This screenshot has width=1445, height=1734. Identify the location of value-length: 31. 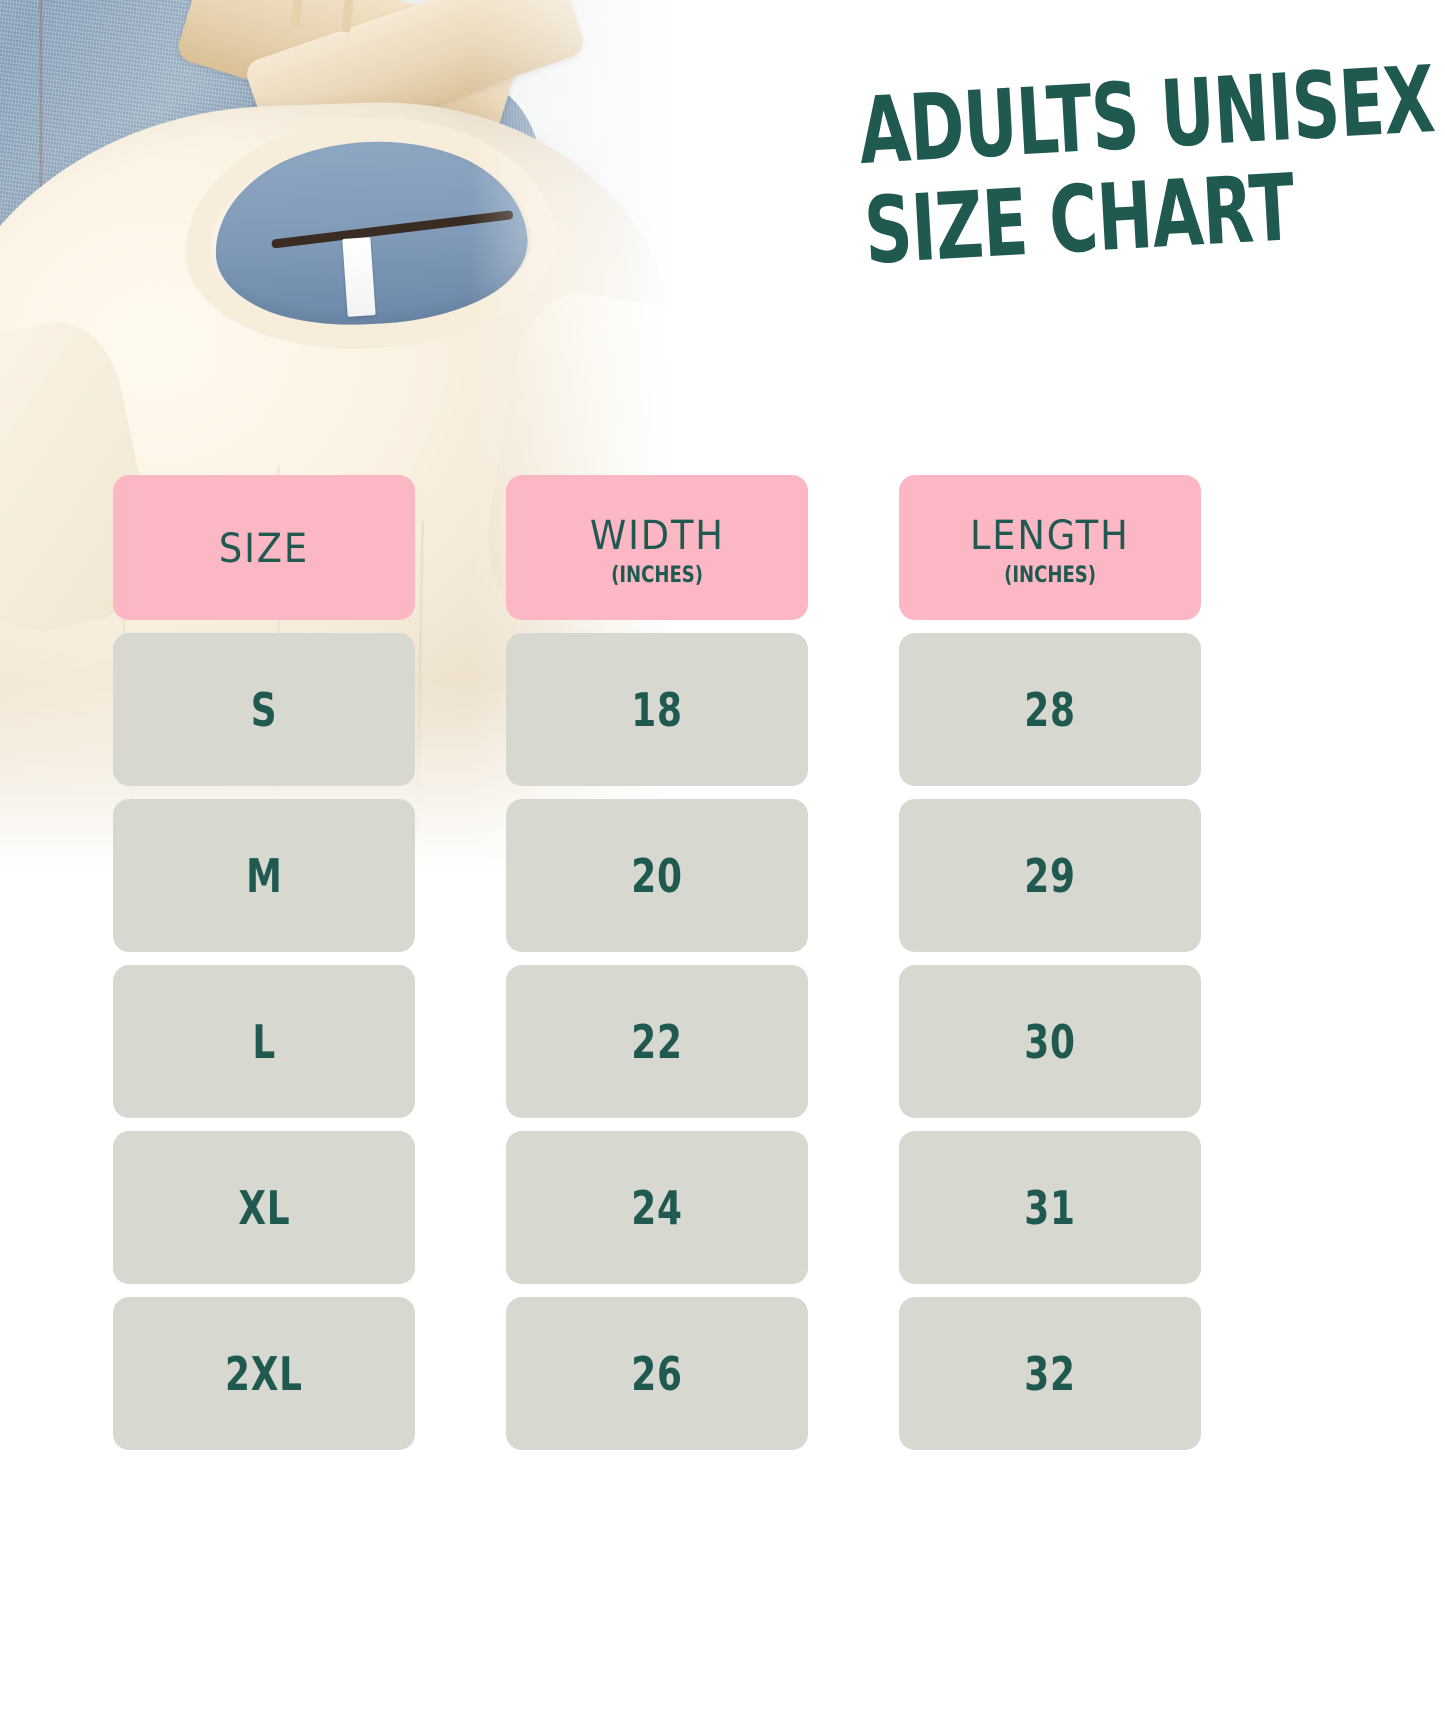
(1050, 1207).